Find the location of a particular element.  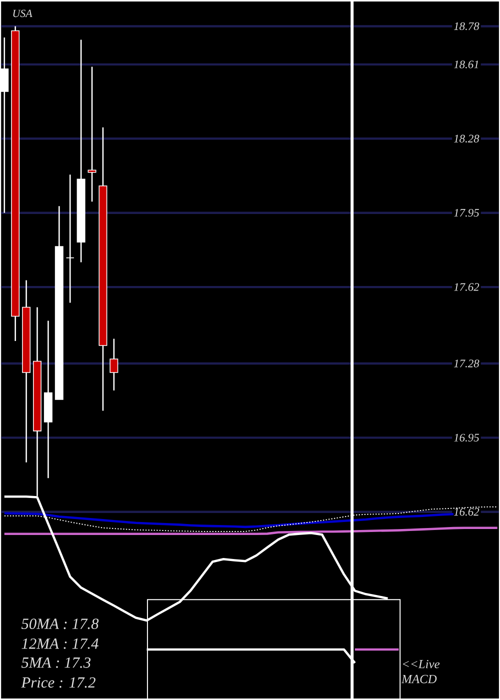

y-tick-label: 17.28 is located at coordinates (467, 364).